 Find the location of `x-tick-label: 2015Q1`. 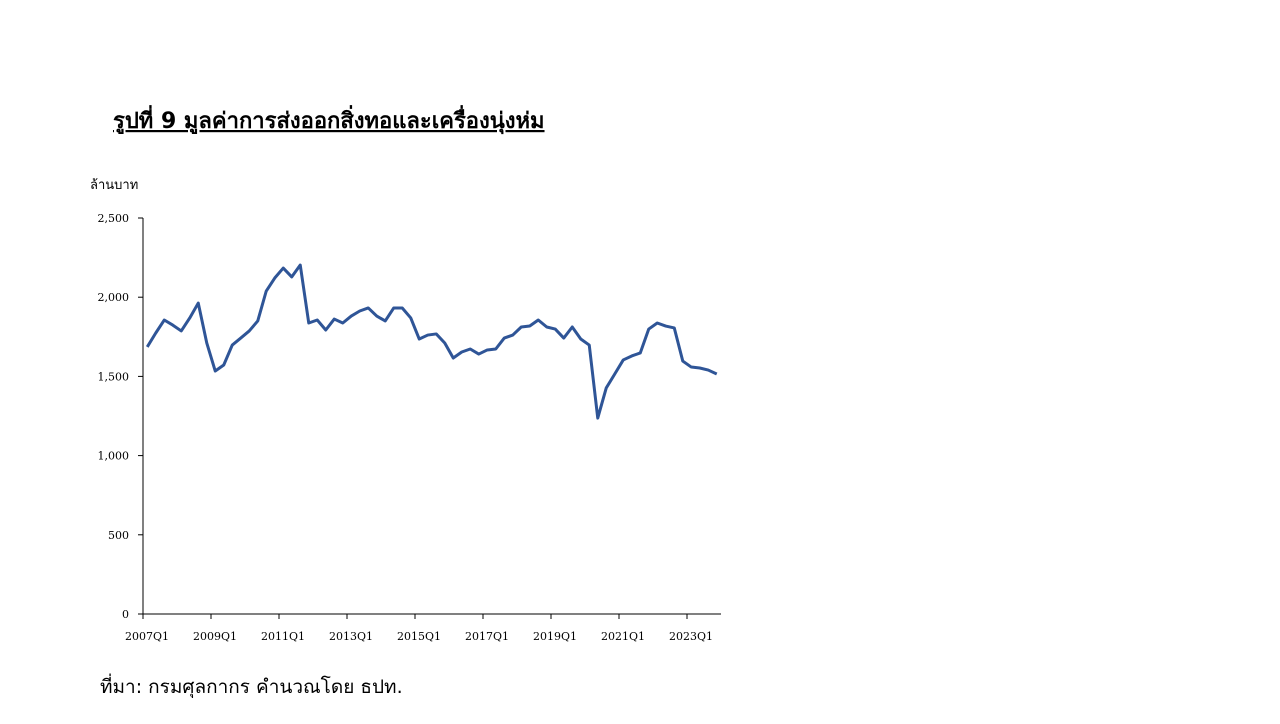

x-tick-label: 2015Q1 is located at coordinates (419, 636).